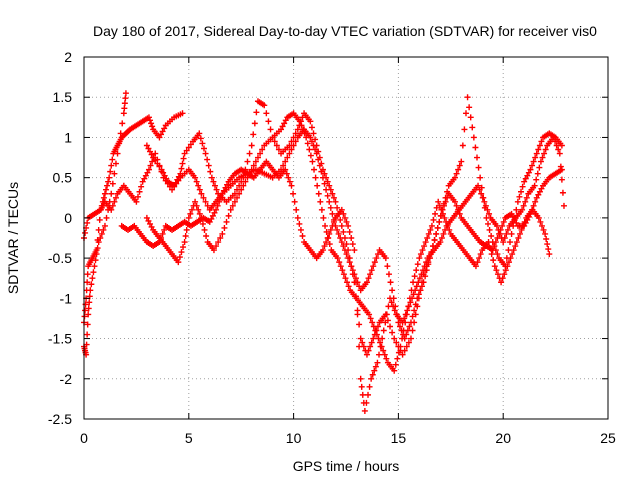 The height and width of the screenshot is (485, 640). What do you see at coordinates (60, 419) in the screenshot?
I see `y-tick-label: -2.5` at bounding box center [60, 419].